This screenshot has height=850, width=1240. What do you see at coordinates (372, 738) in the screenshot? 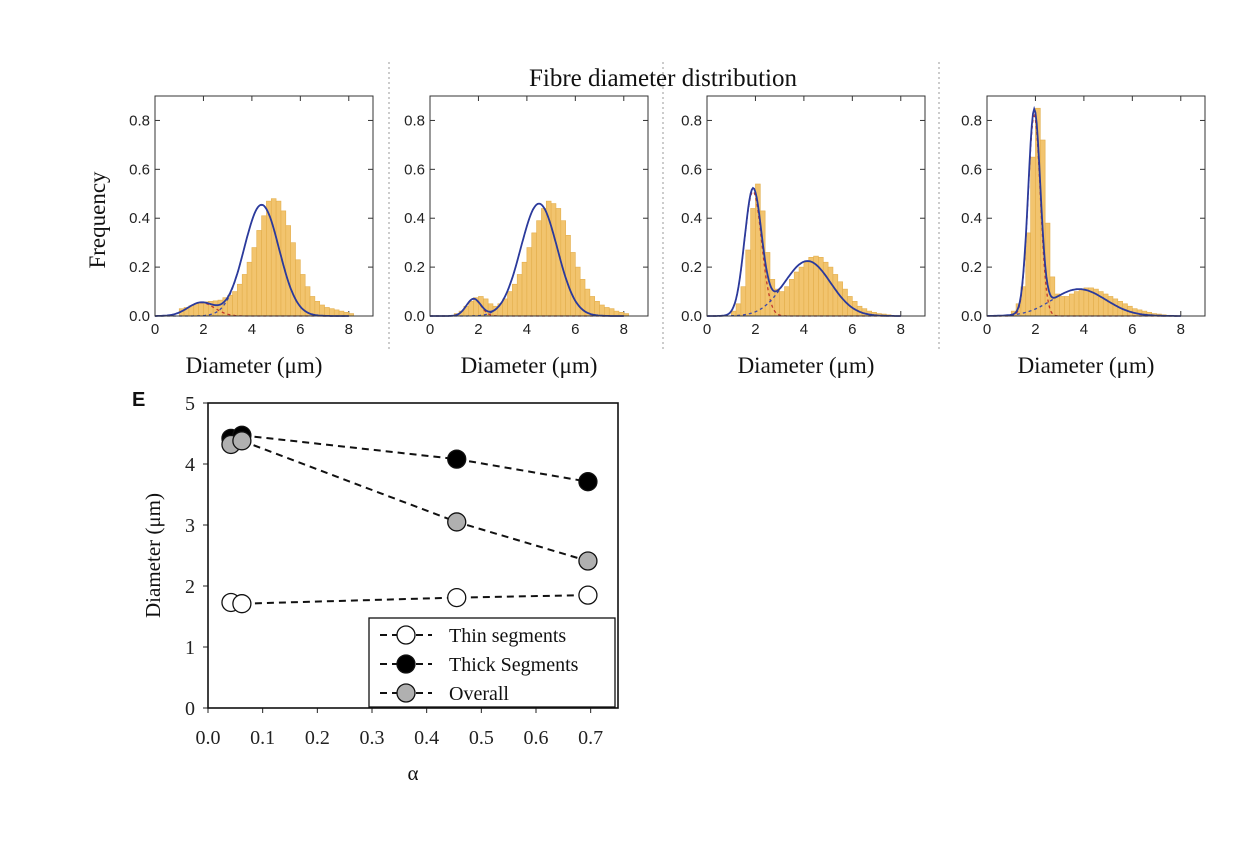
I see `x-tick-label: 0.3` at bounding box center [372, 738].